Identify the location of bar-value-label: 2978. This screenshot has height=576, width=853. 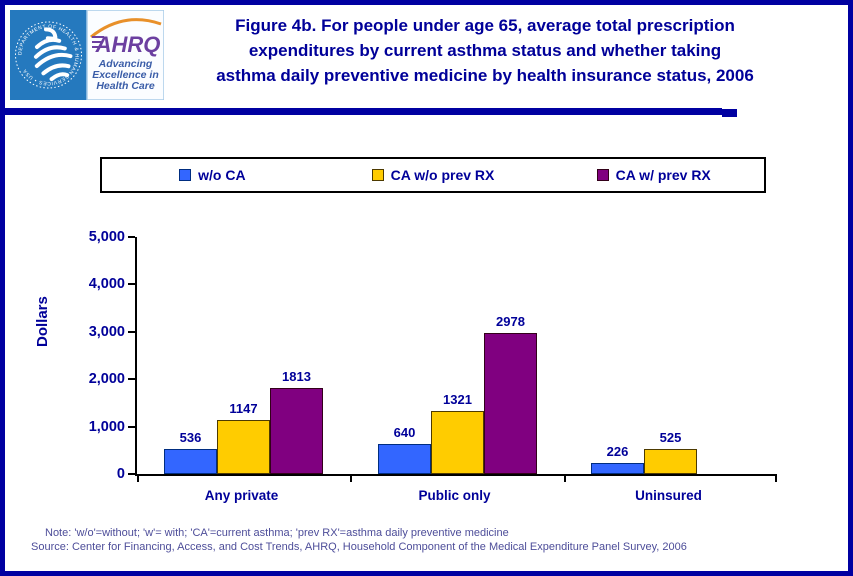
(510, 321).